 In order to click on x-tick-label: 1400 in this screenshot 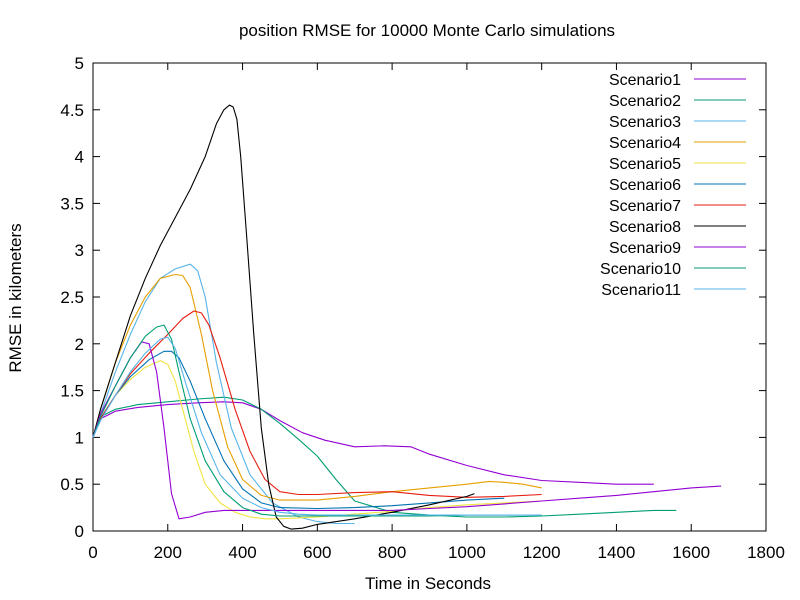, I will do `click(617, 552)`.